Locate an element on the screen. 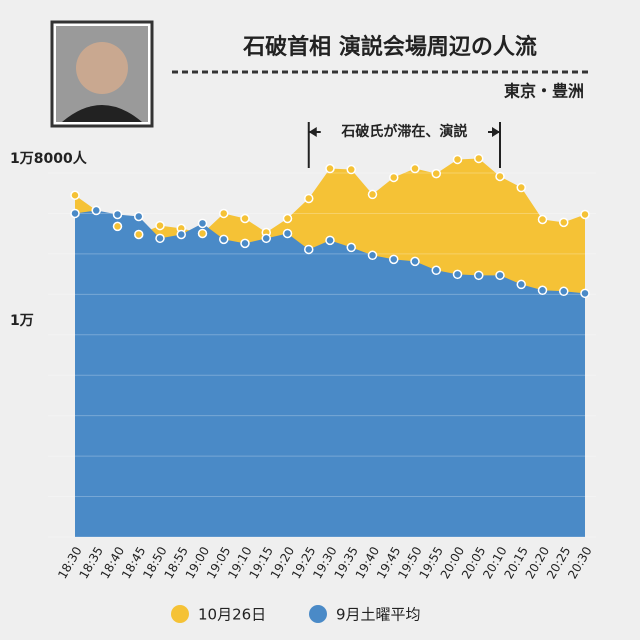 The height and width of the screenshot is (640, 640). portrait-suit is located at coordinates (102, 113).